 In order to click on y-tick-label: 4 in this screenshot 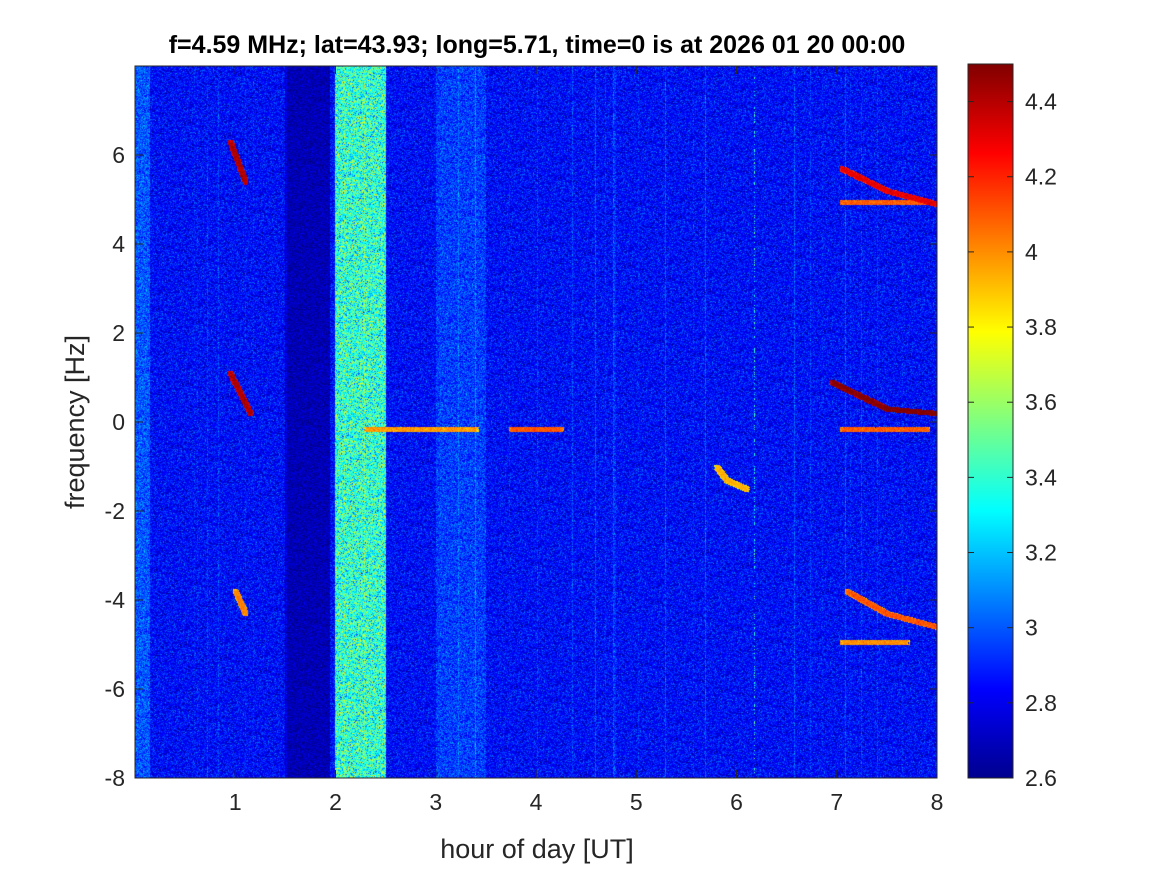, I will do `click(118, 244)`.